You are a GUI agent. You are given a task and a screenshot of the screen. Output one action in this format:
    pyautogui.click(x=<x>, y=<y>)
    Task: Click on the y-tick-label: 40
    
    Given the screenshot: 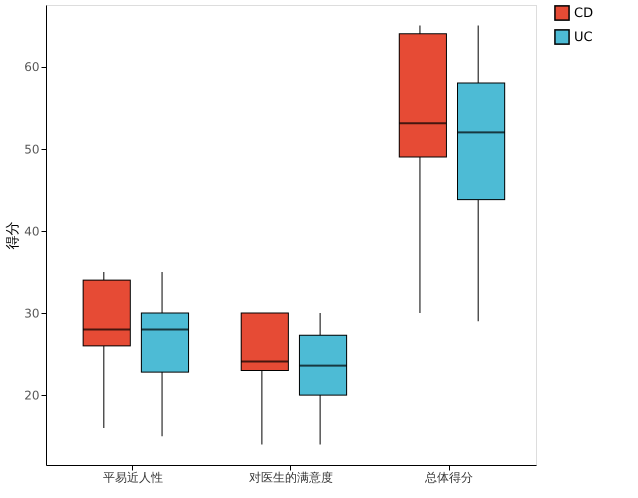 What is the action you would take?
    pyautogui.click(x=32, y=231)
    